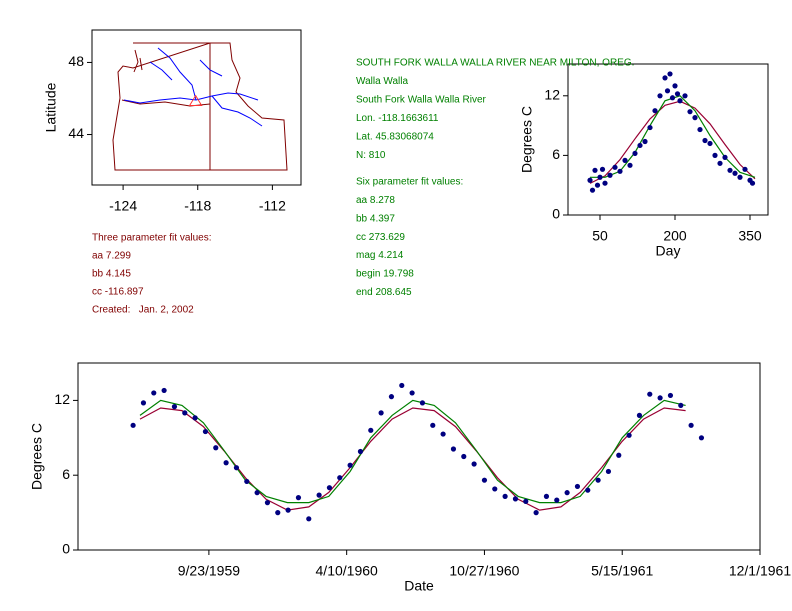  What do you see at coordinates (622, 571) in the screenshot?
I see `x-tick-label: 5/15/1961` at bounding box center [622, 571].